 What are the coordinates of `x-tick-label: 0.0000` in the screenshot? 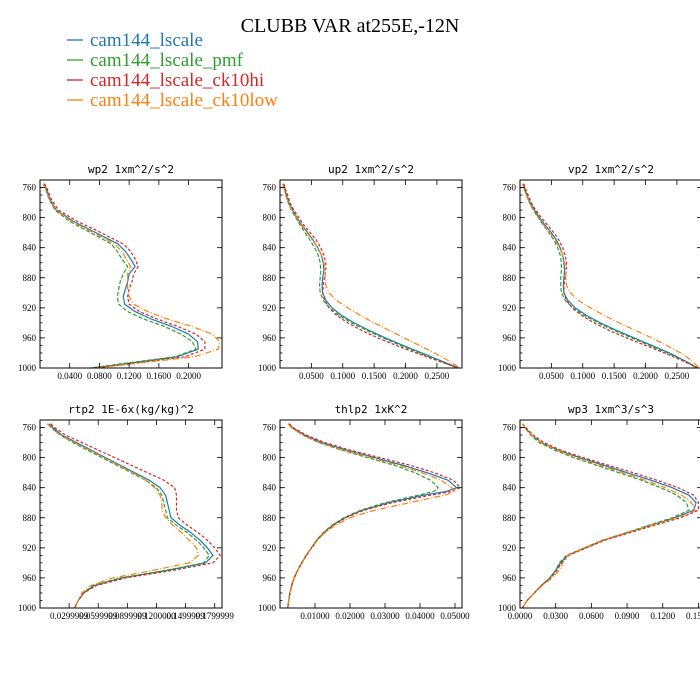 It's located at (520, 616).